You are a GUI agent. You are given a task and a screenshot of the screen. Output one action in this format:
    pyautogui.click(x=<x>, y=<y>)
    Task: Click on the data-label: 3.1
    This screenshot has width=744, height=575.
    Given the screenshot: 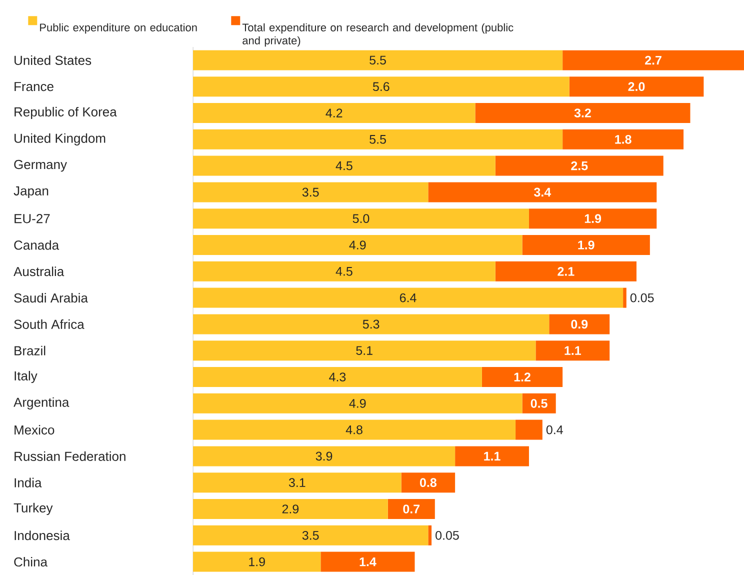 What is the action you would take?
    pyautogui.click(x=297, y=483)
    